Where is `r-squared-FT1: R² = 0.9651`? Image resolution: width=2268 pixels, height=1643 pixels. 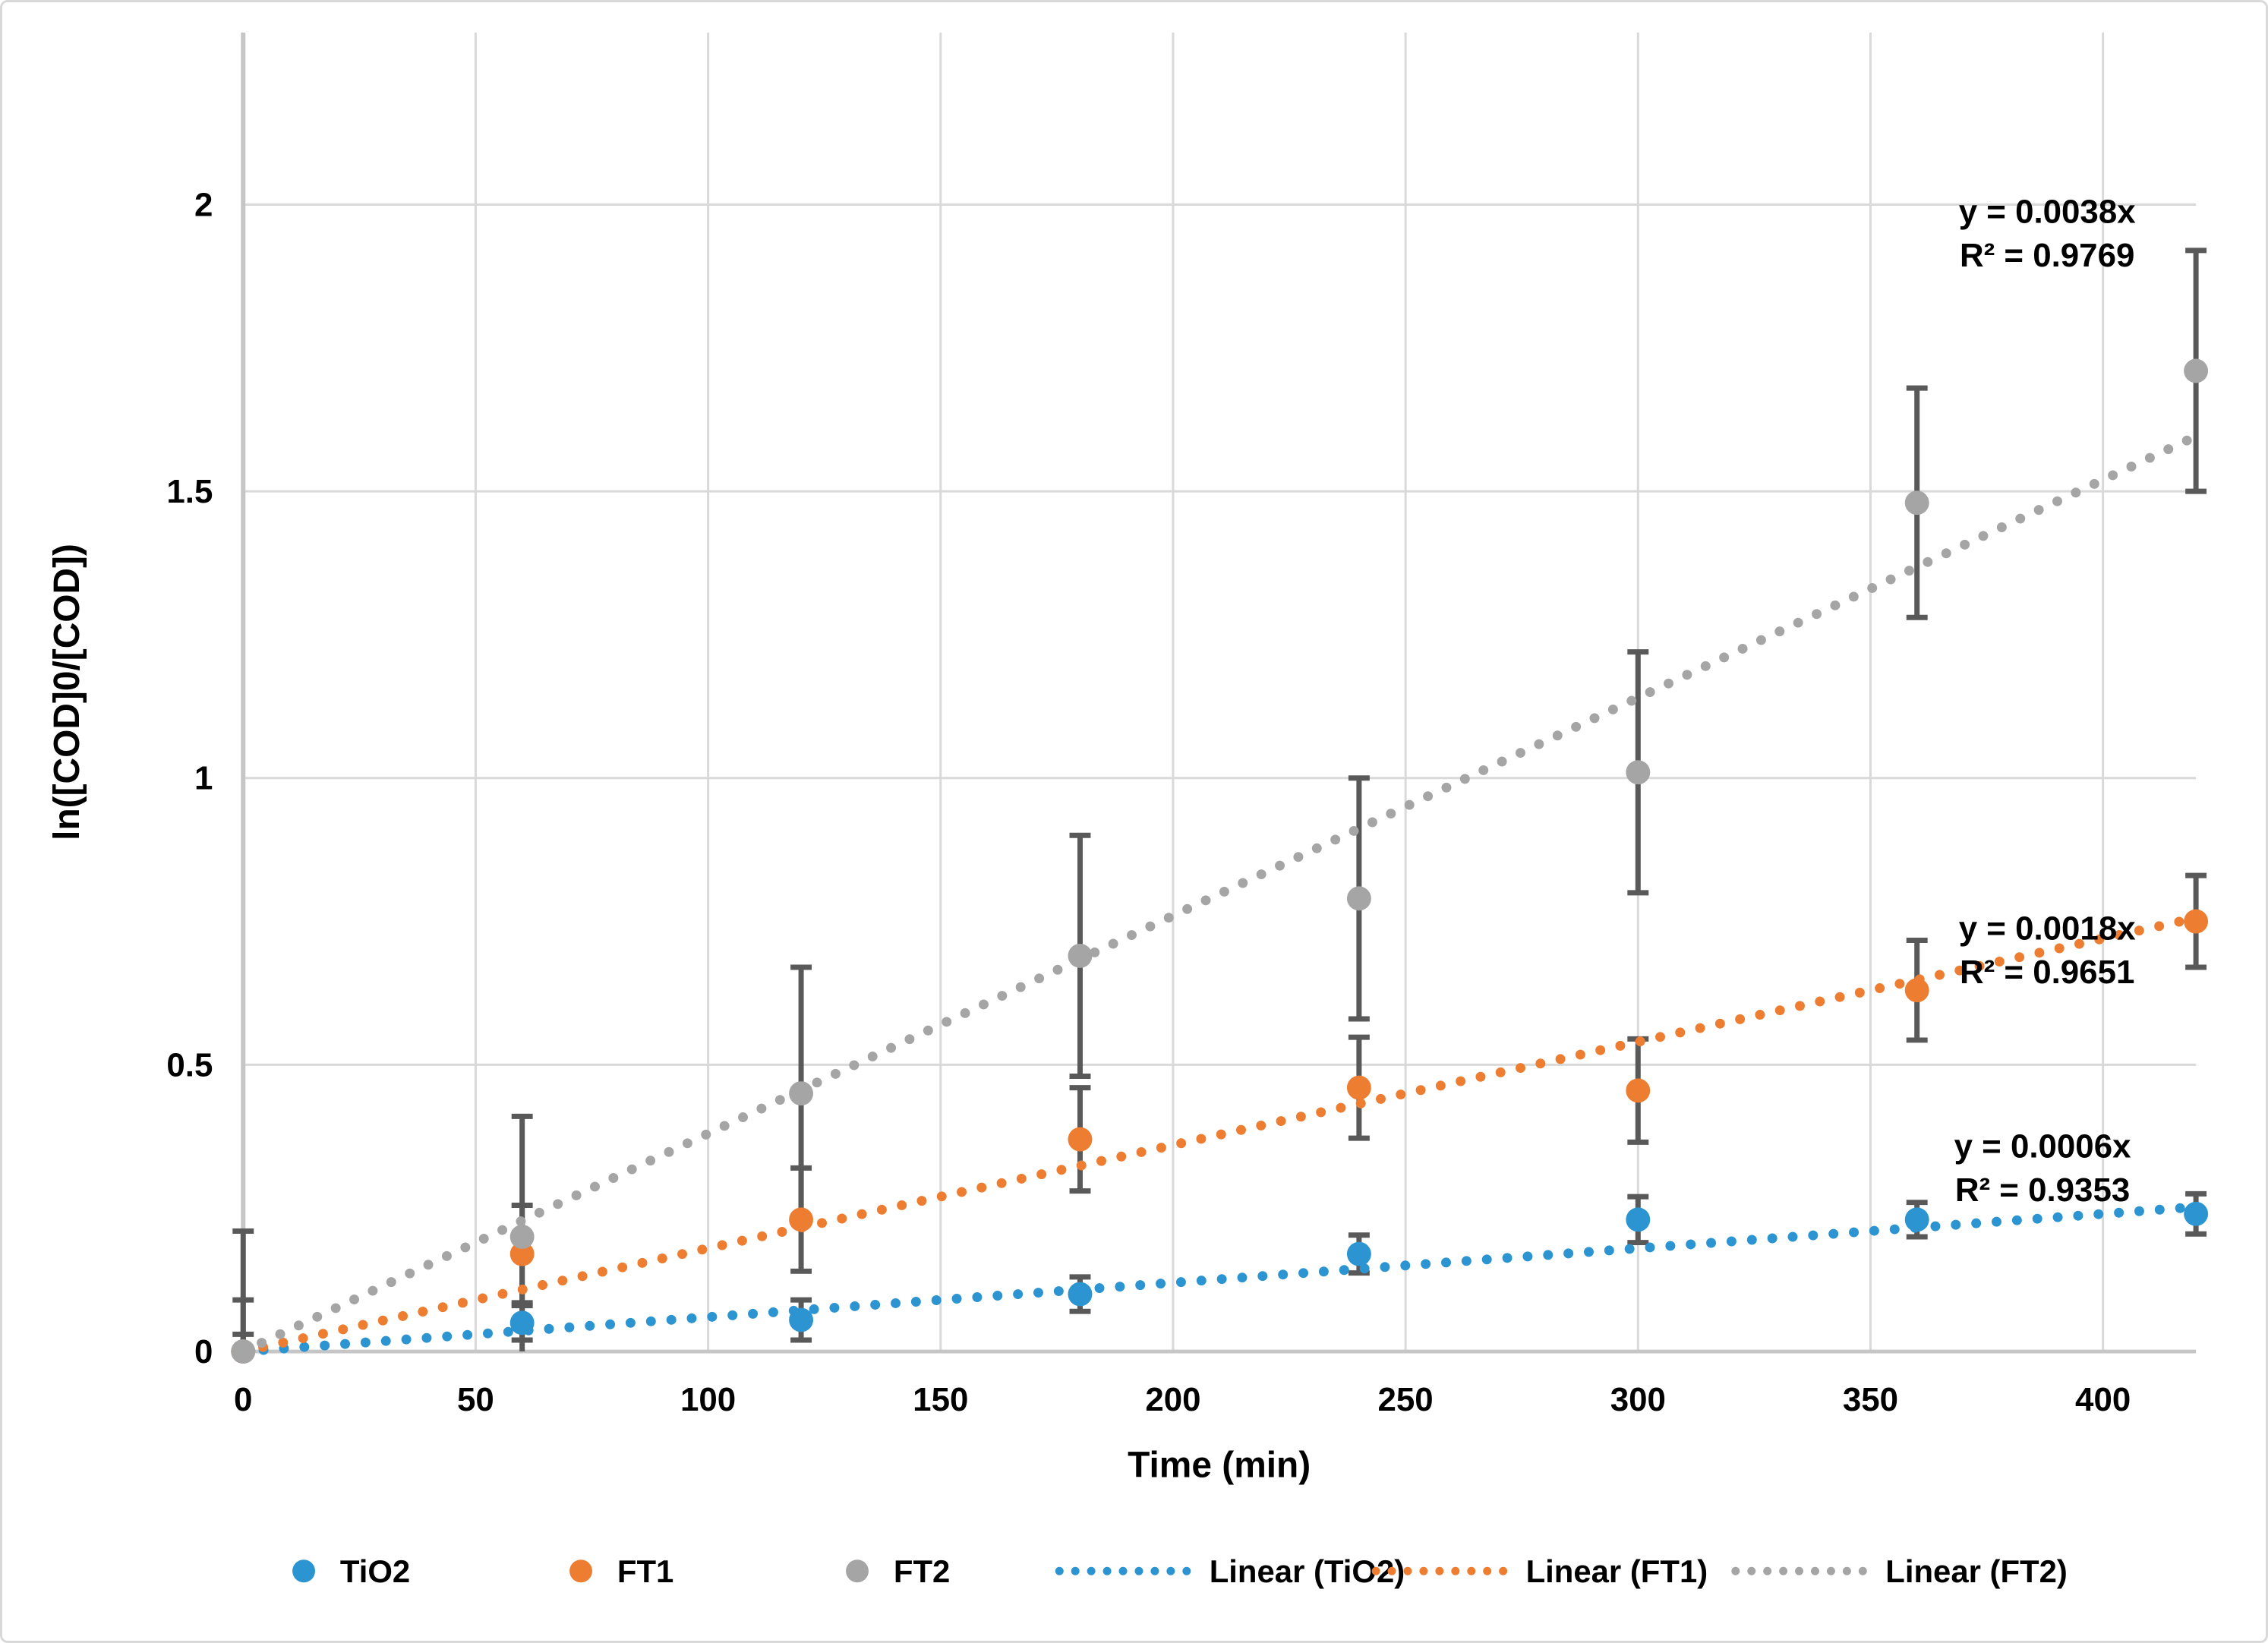 r-squared-FT1: R² = 0.9651 is located at coordinates (2047, 972).